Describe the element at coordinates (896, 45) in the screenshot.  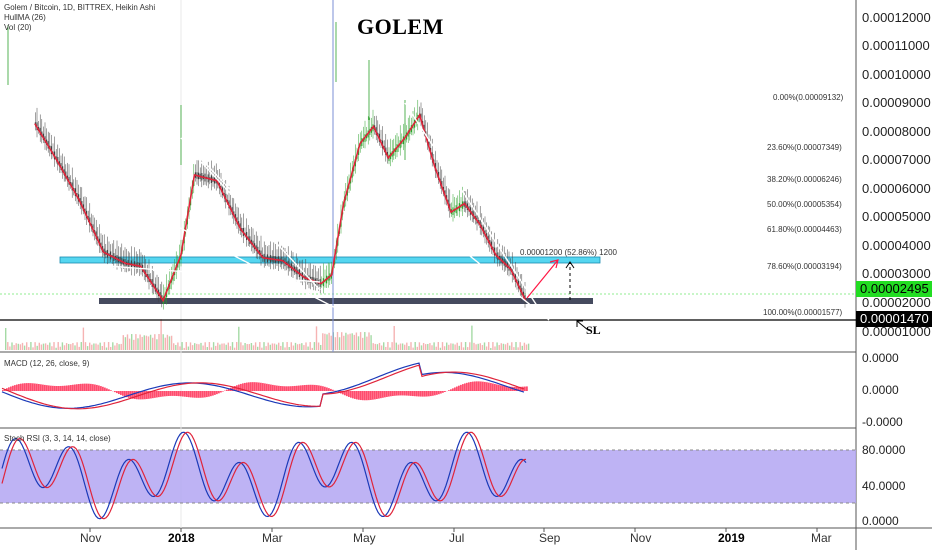
I see `price-tick: 0.00011000` at that location.